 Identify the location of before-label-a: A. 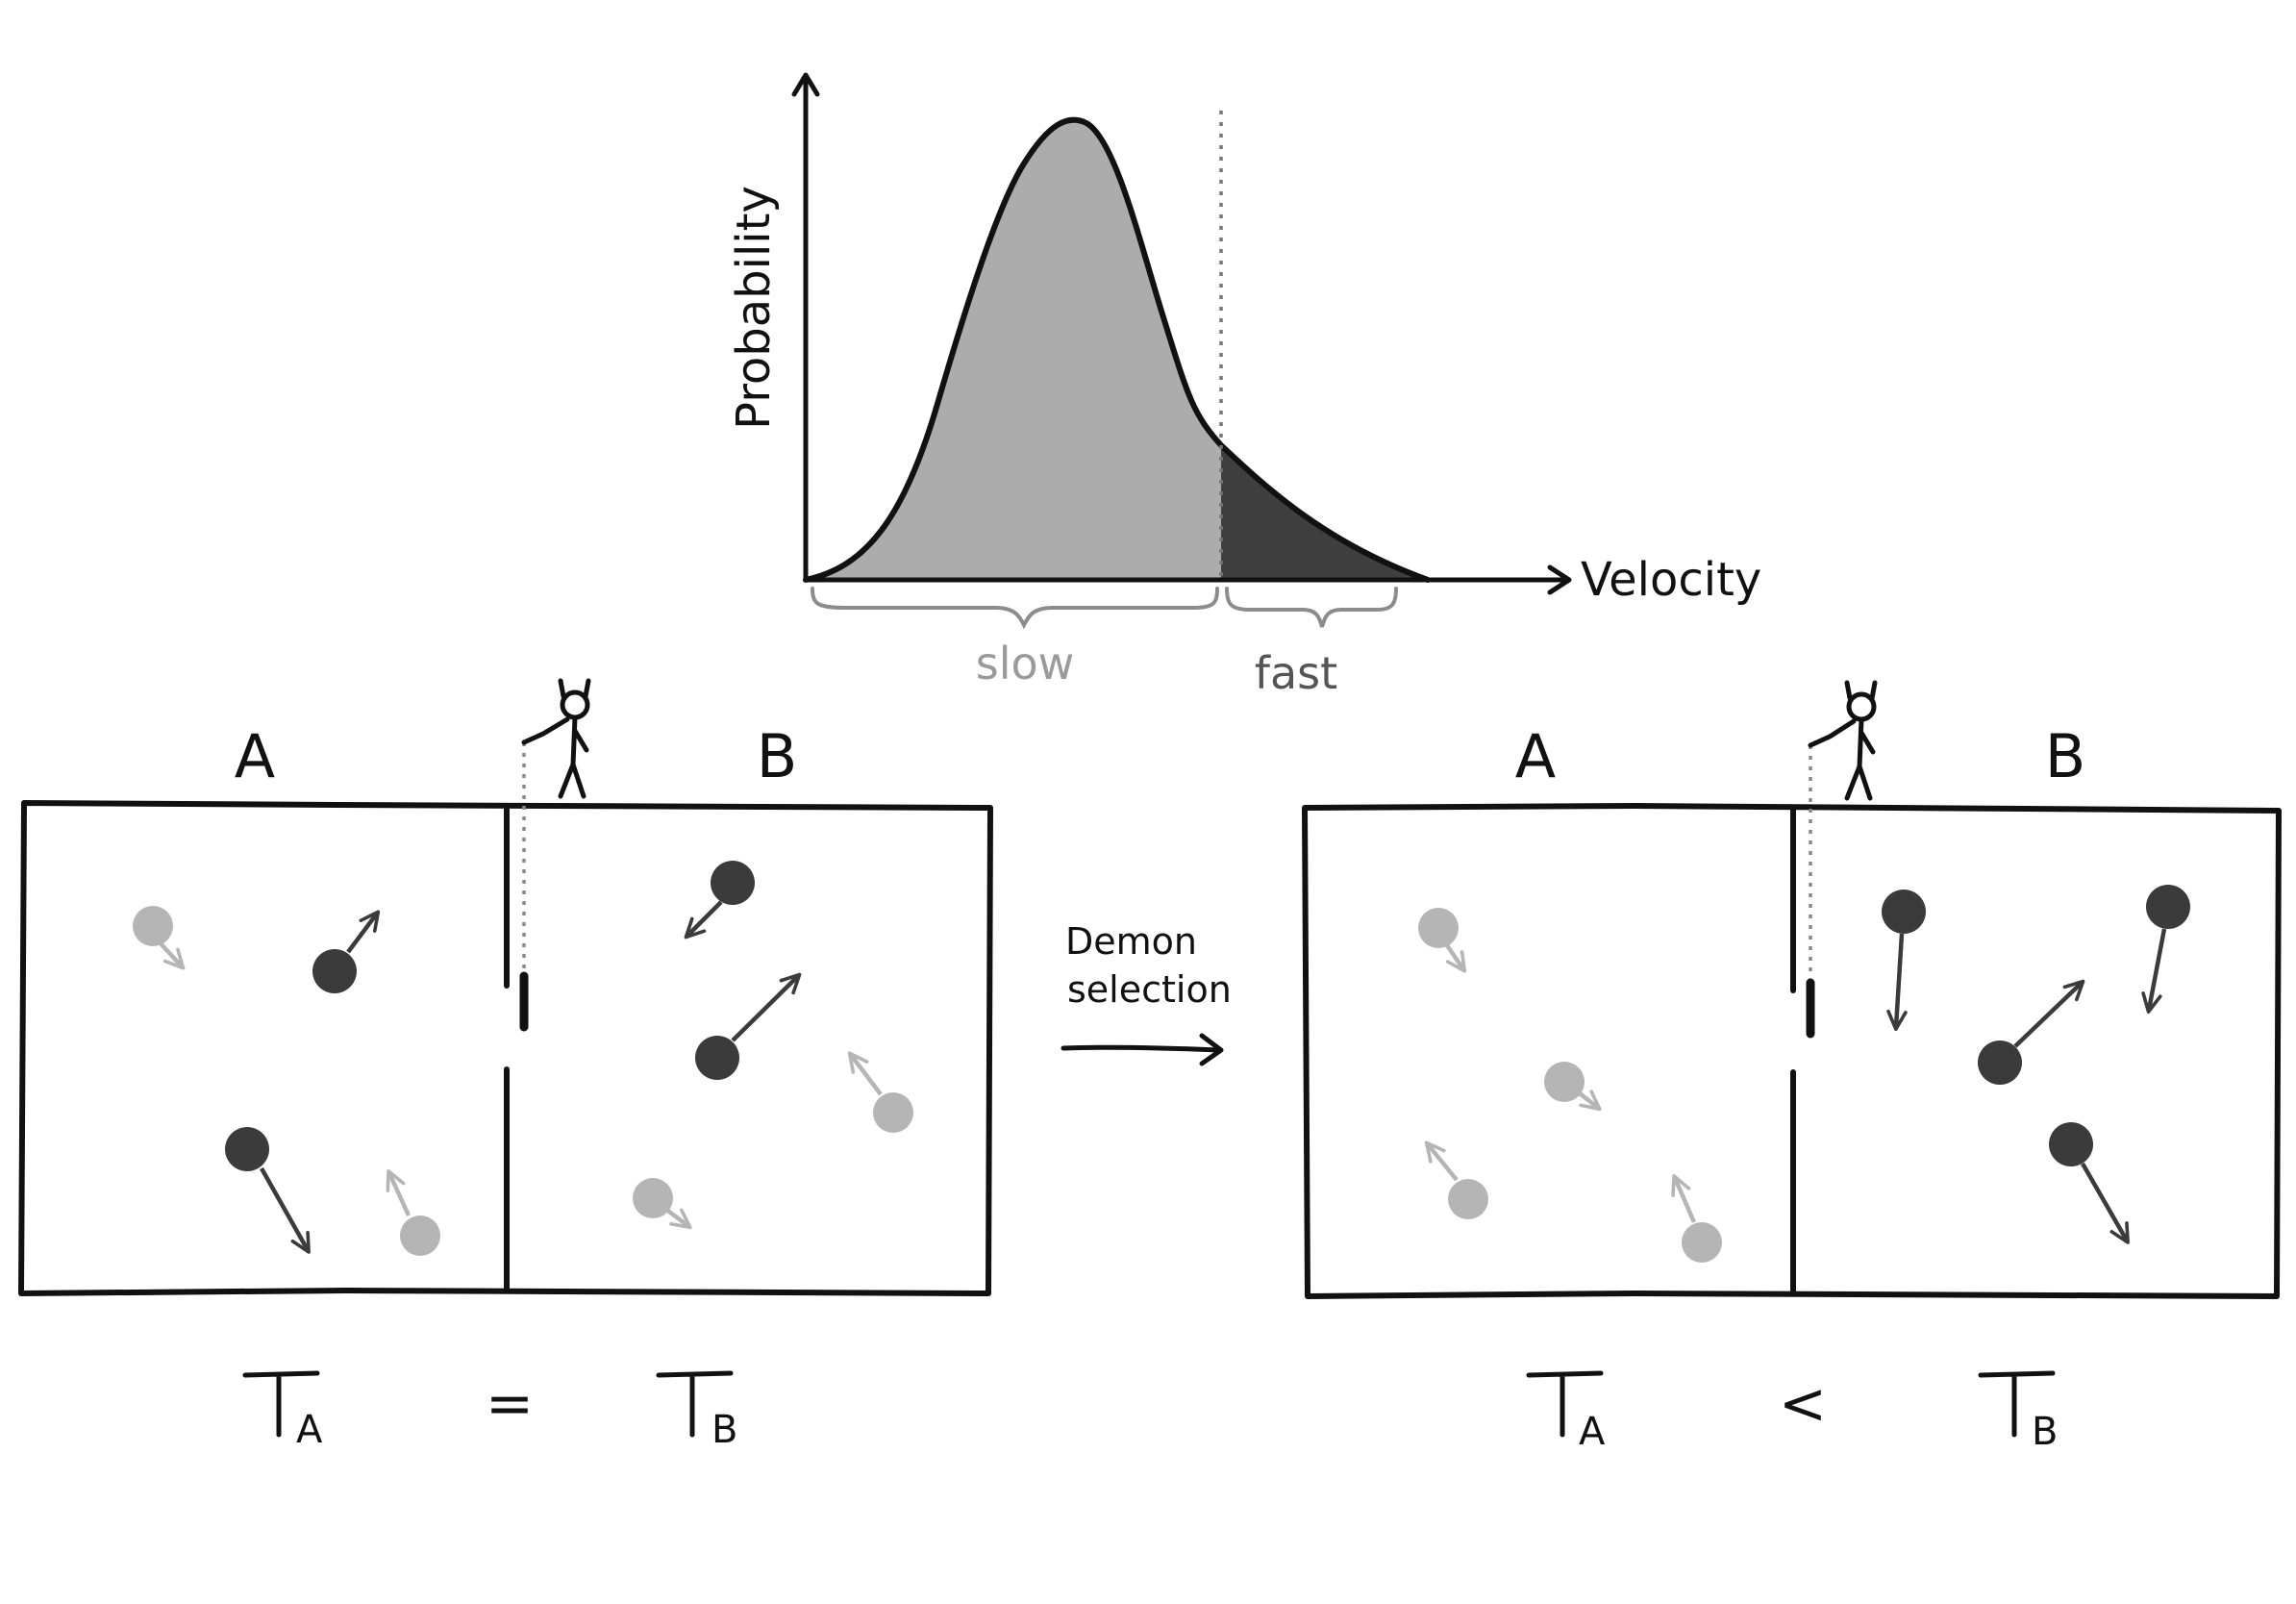
(255, 756).